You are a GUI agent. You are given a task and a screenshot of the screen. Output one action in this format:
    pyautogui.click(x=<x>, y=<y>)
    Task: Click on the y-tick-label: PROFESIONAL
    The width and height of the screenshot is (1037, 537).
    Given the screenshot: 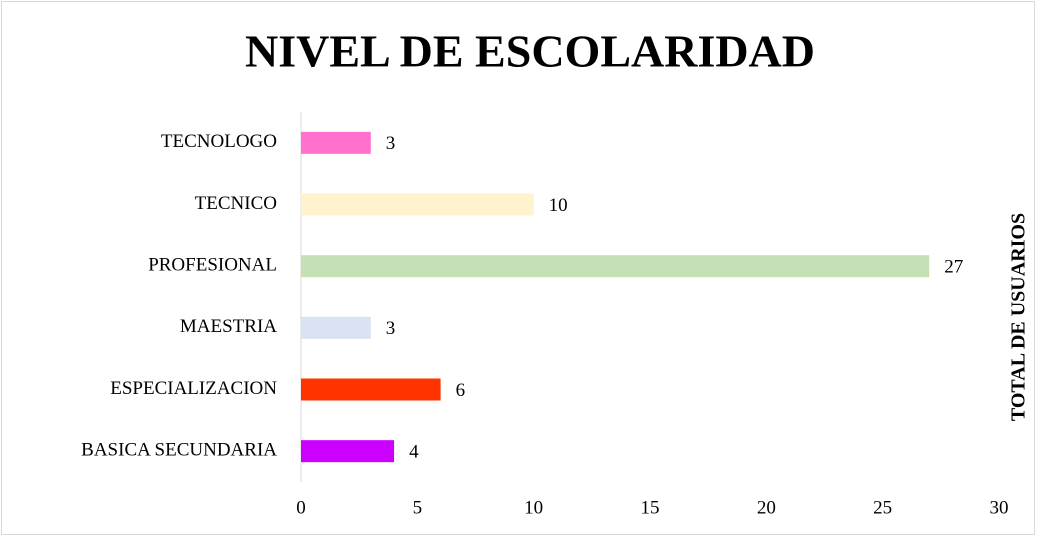 What is the action you would take?
    pyautogui.click(x=212, y=265)
    